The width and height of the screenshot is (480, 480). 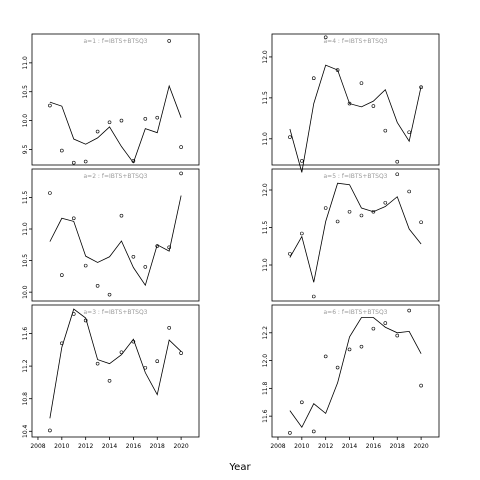 What do you see at coordinates (265, 389) in the screenshot?
I see `y-tick-label: 11.8` at bounding box center [265, 389].